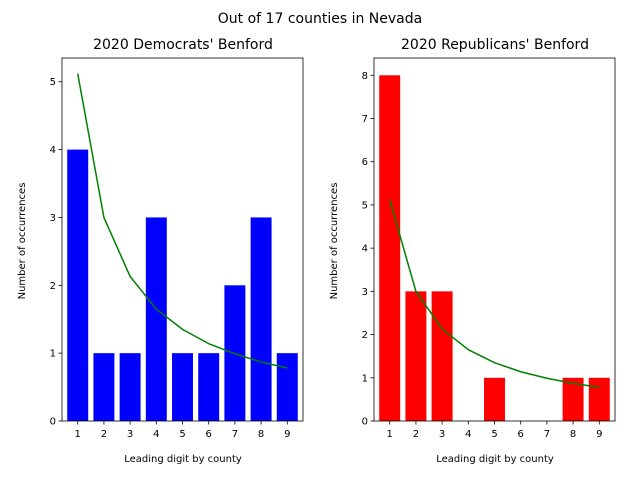 This screenshot has width=640, height=480. Describe the element at coordinates (494, 294) in the screenshot. I see `benford-expected-line` at that location.